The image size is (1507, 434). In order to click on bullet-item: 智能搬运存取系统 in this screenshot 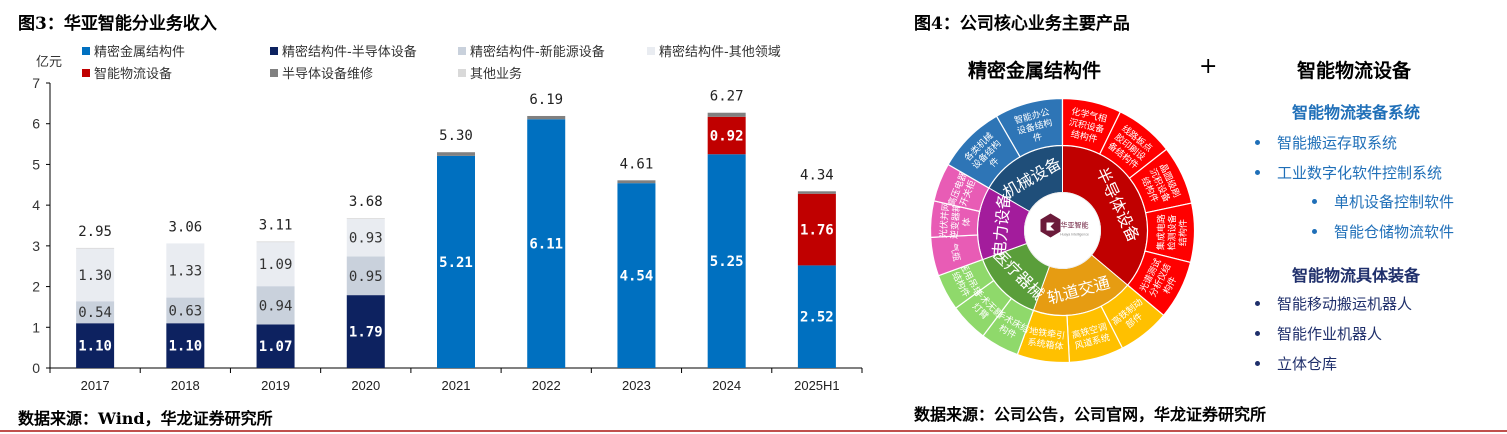, I will do `click(1326, 142)`.